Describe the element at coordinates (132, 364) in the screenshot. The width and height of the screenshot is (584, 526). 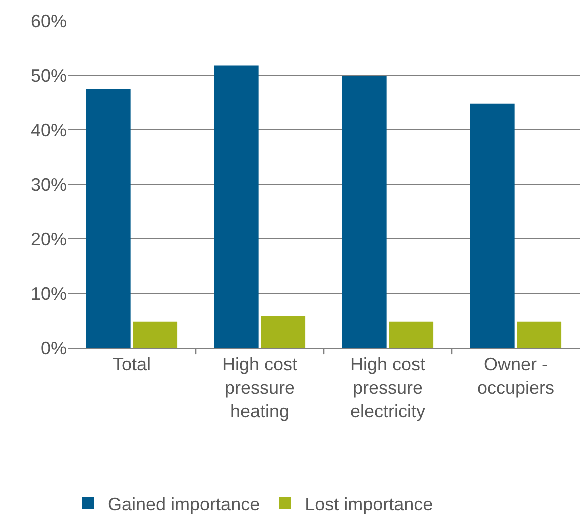
I see `x-tick-label: Total` at that location.